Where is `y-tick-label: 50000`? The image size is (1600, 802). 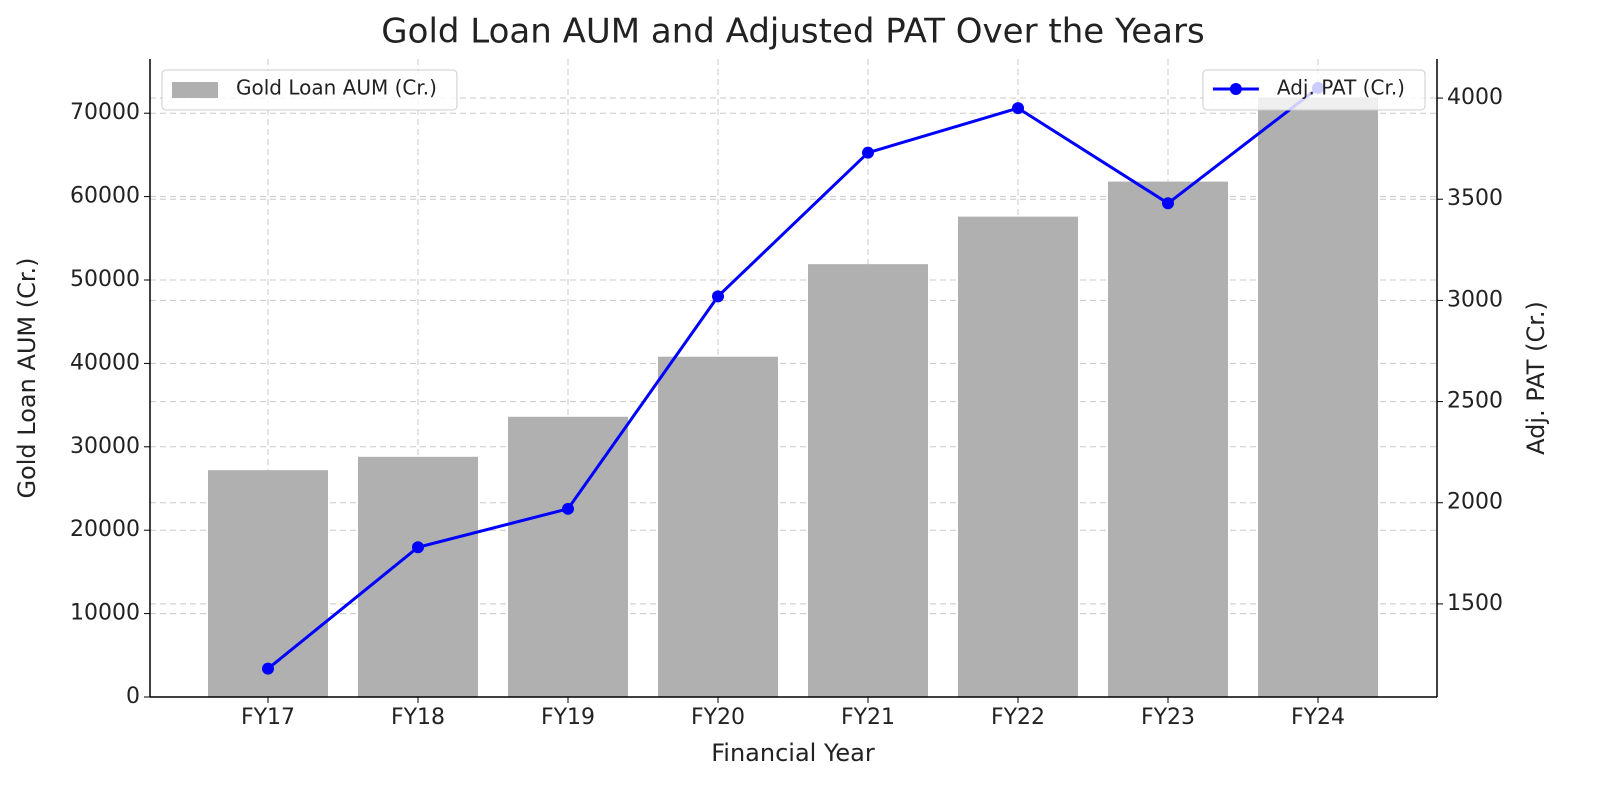 y-tick-label: 50000 is located at coordinates (105, 279).